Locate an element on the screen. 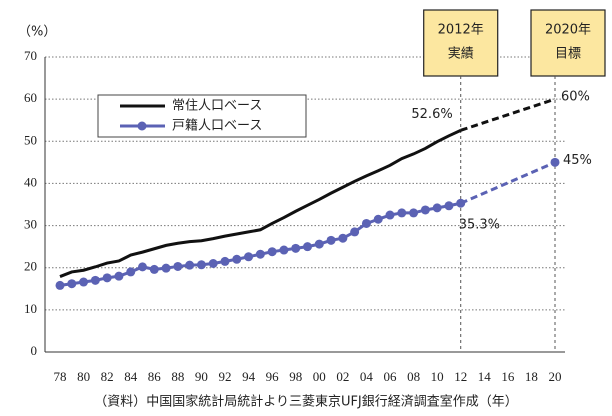 This screenshot has width=612, height=416. y-tick-label: 60 is located at coordinates (30, 97).